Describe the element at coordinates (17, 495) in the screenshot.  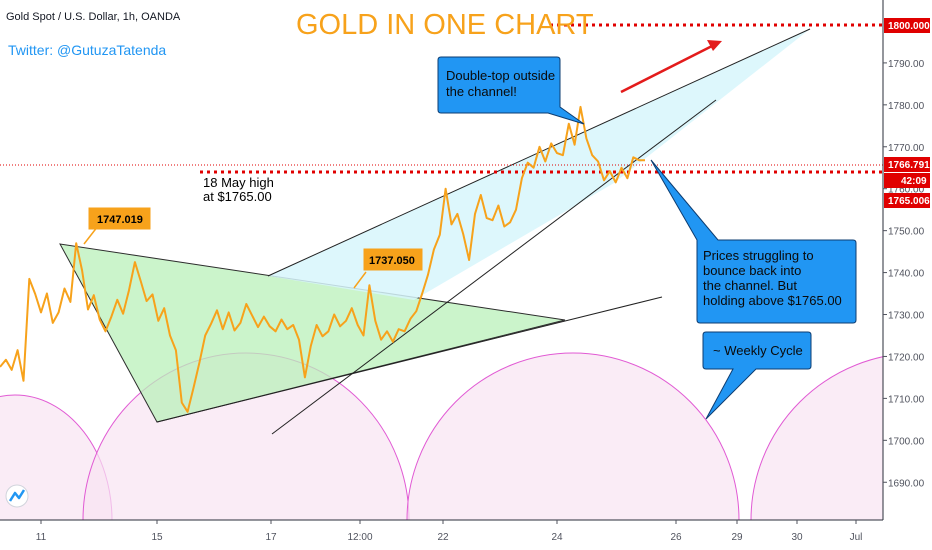
I see `tradingview-logo-mark` at that location.